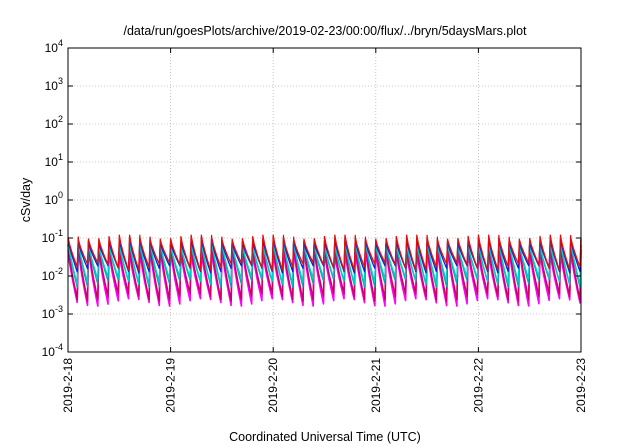  Describe the element at coordinates (273, 385) in the screenshot. I see `x-tick-label: 2019-2-20` at that location.